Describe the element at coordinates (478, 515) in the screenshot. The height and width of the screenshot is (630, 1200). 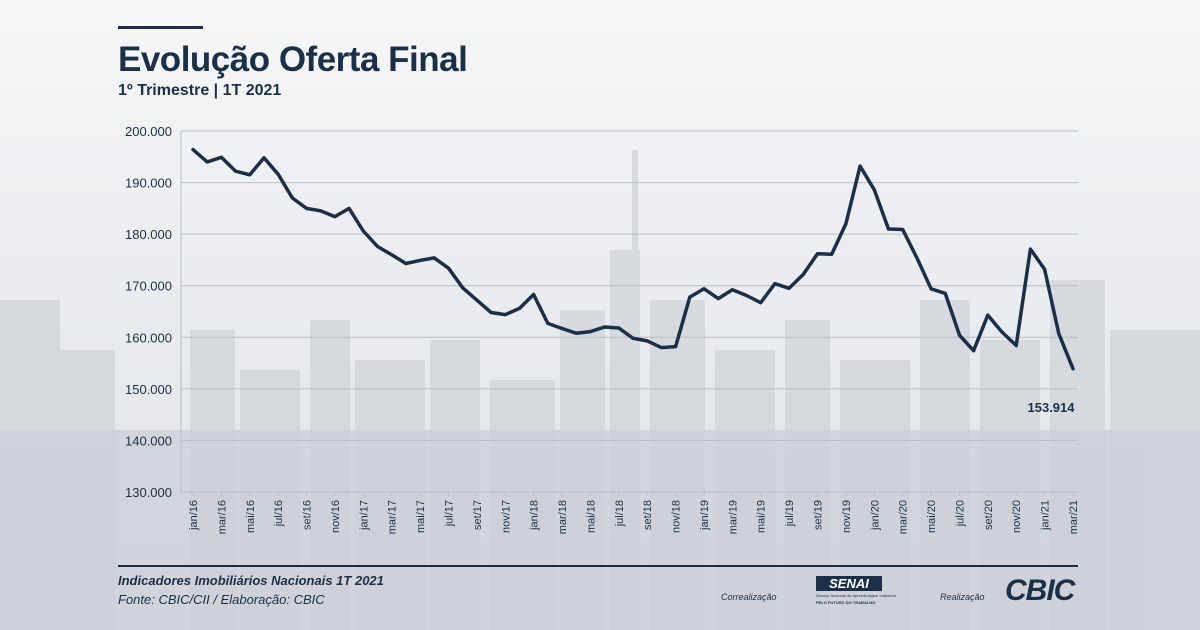
I see `x-tick-label: set/17` at that location.